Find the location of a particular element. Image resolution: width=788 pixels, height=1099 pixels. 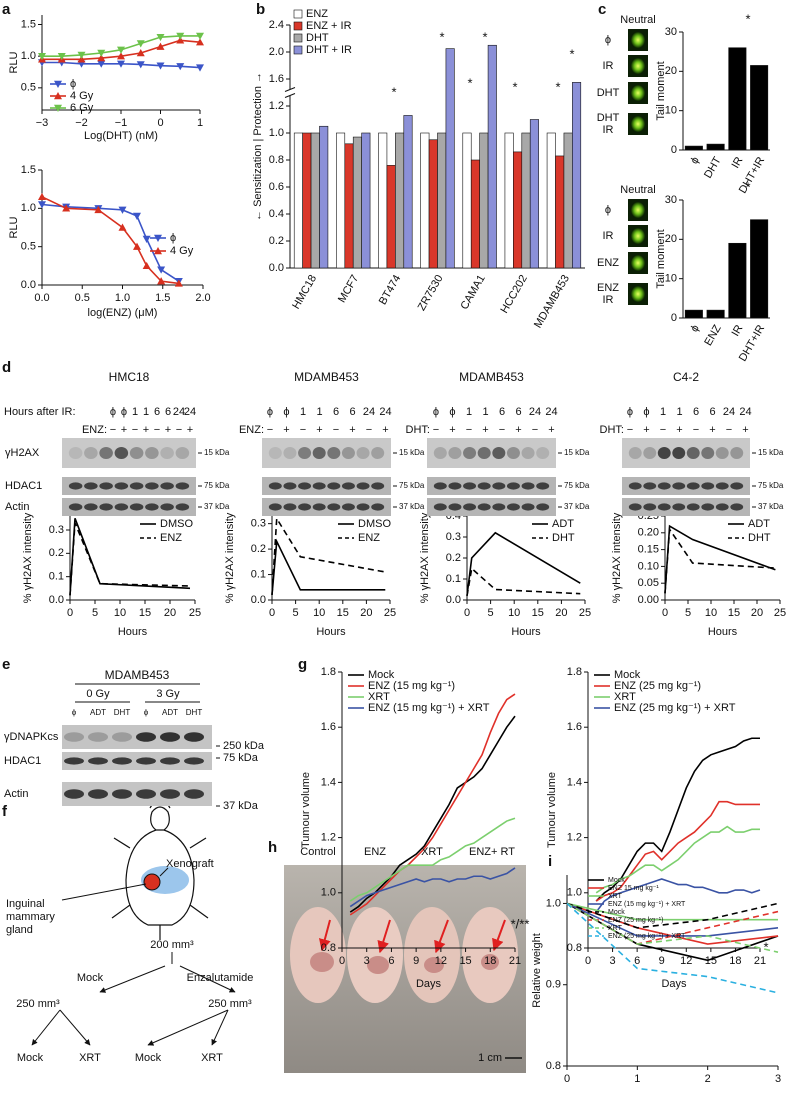

x-tick-label: IR is located at coordinates (738, 163).